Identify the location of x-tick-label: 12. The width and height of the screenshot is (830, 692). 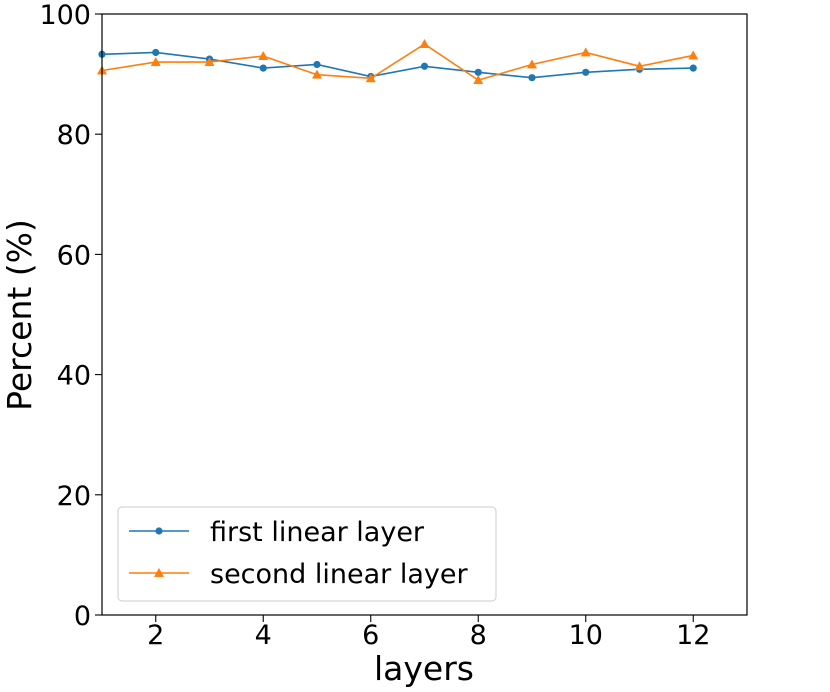
(693, 635).